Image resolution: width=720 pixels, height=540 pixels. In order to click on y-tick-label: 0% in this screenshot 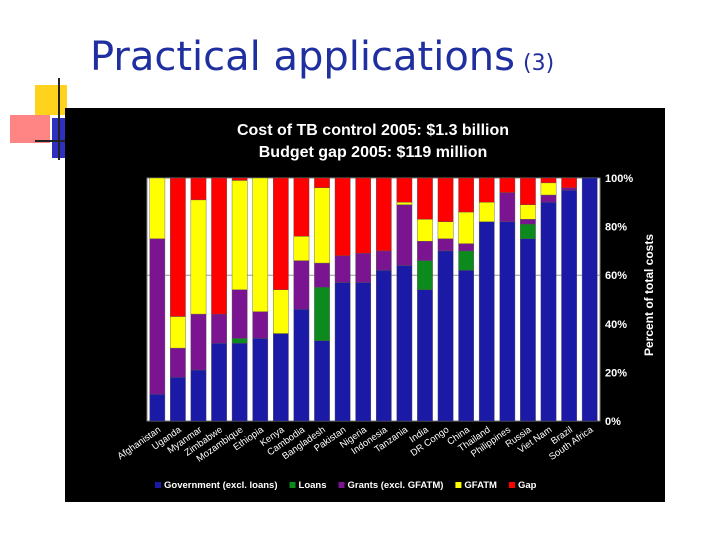, I will do `click(613, 422)`.